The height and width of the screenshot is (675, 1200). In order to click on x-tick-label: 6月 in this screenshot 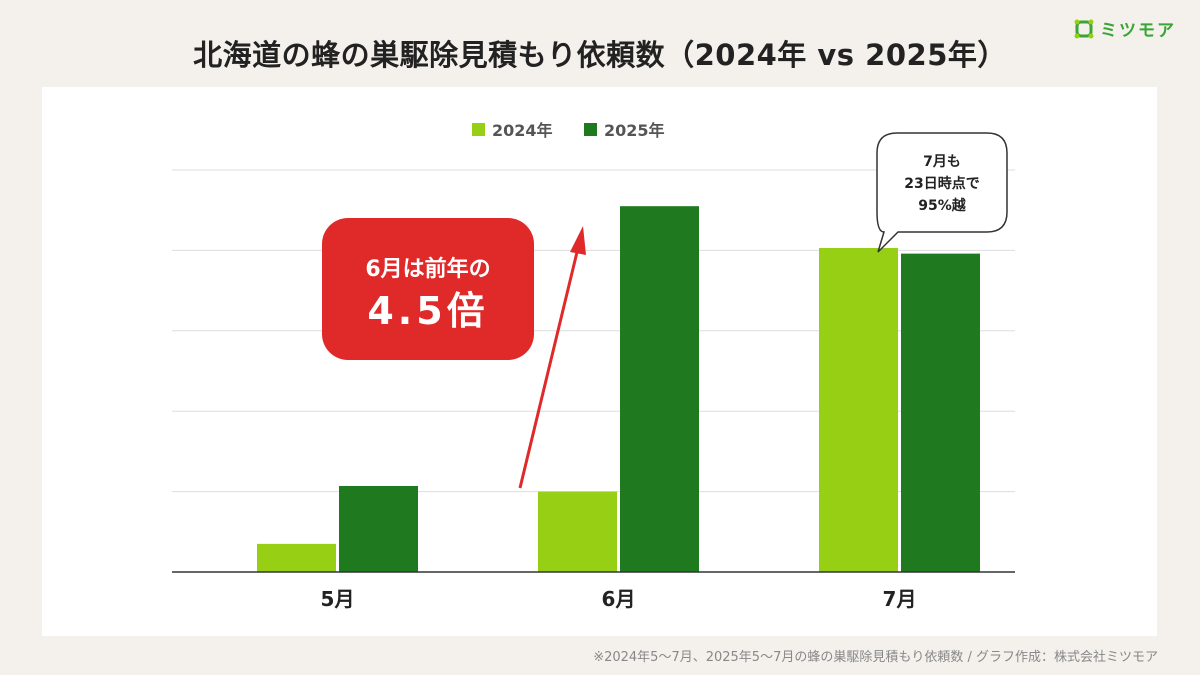, I will do `click(619, 599)`.